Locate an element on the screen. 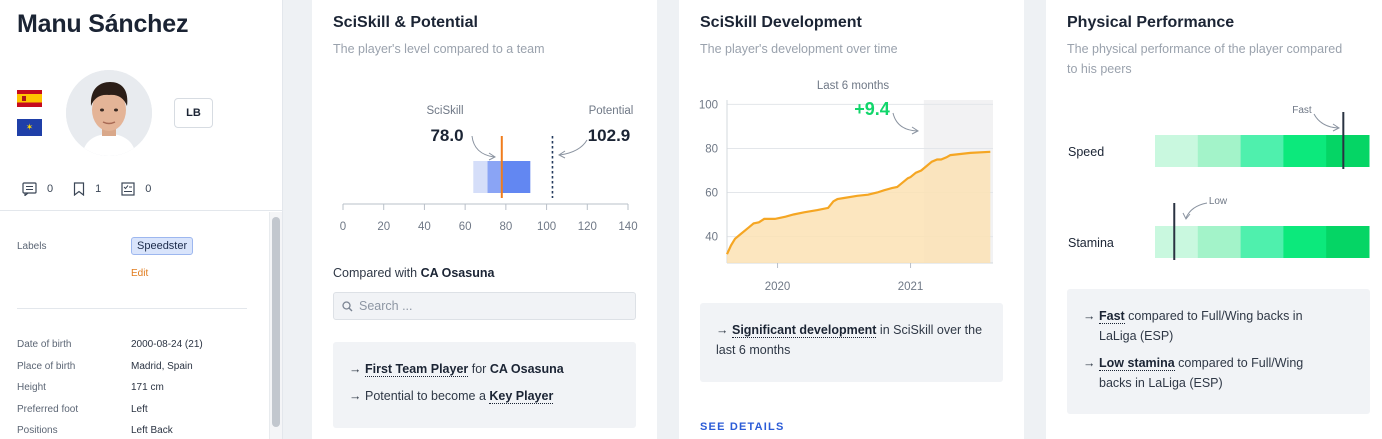 The height and width of the screenshot is (439, 1382). y-tick-label: 100 is located at coordinates (708, 105).